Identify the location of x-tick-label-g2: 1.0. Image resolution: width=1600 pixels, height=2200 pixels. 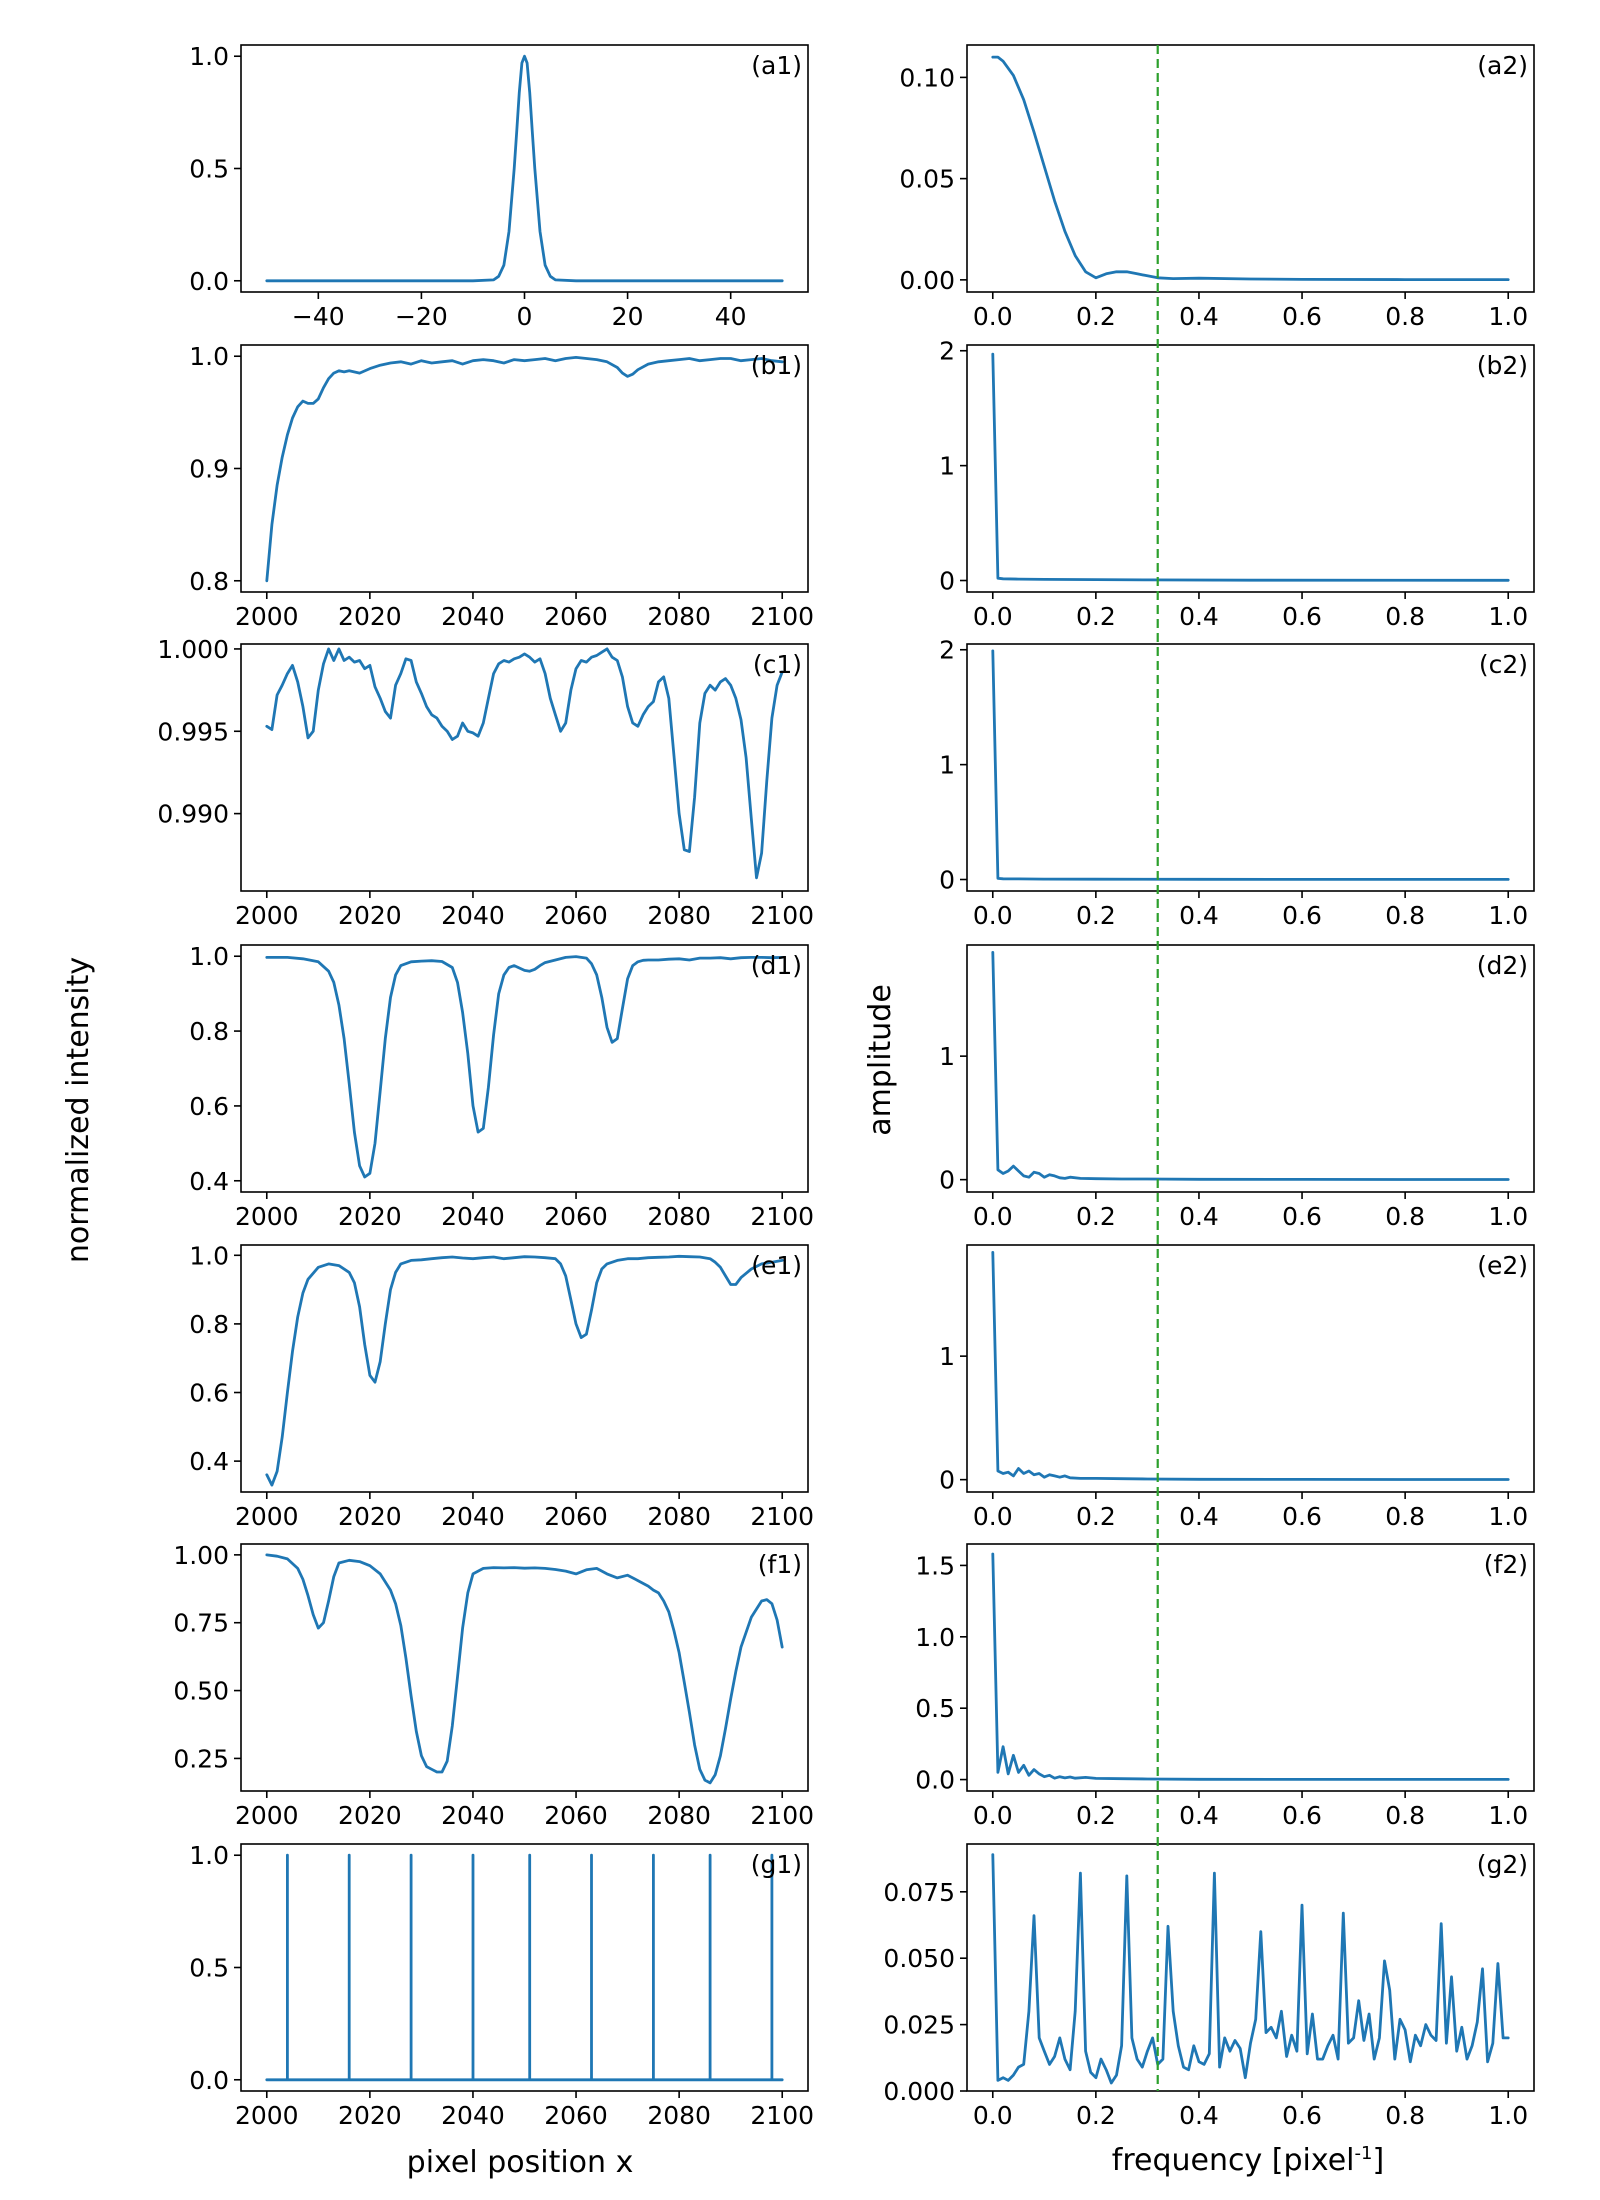
(1508, 2115).